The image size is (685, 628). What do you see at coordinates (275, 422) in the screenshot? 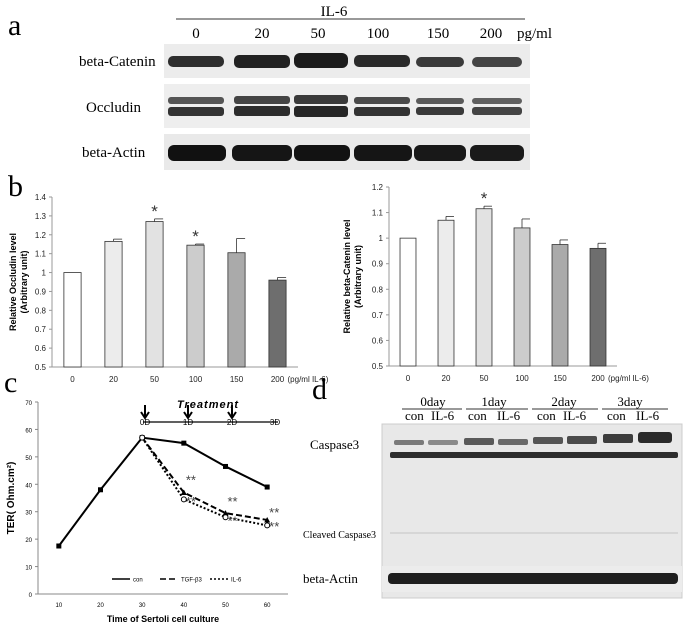
I see `day-mark: 3D` at bounding box center [275, 422].